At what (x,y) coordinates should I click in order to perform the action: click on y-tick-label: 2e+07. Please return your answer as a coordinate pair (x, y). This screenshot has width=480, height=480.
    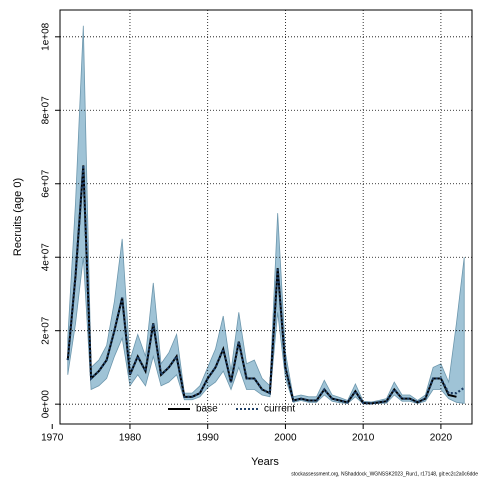
    Looking at the image, I should click on (46, 330).